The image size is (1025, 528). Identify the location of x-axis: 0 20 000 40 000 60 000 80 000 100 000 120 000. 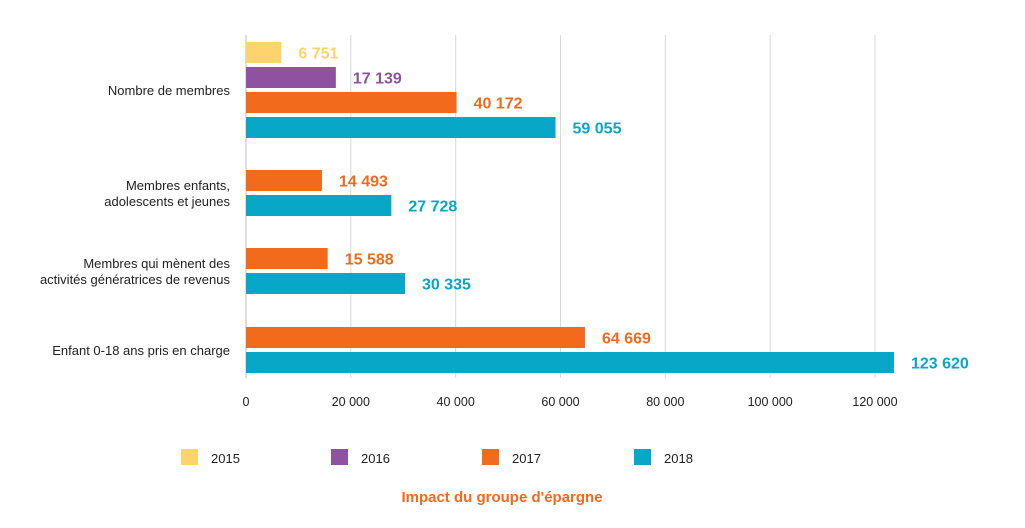
(570, 402).